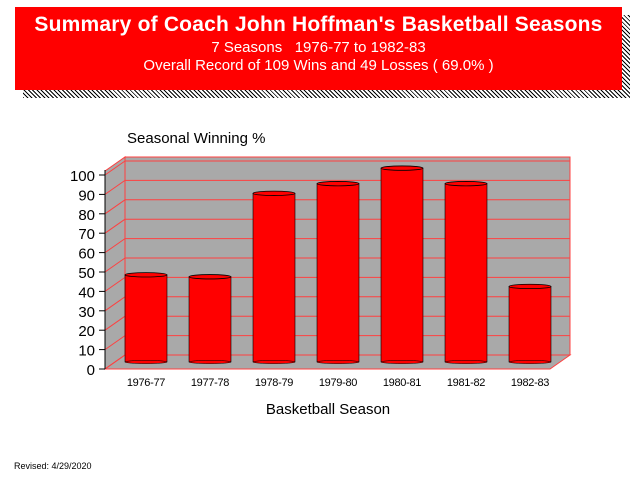 The height and width of the screenshot is (480, 640). What do you see at coordinates (466, 383) in the screenshot?
I see `x-tick-label: 1981-82` at bounding box center [466, 383].